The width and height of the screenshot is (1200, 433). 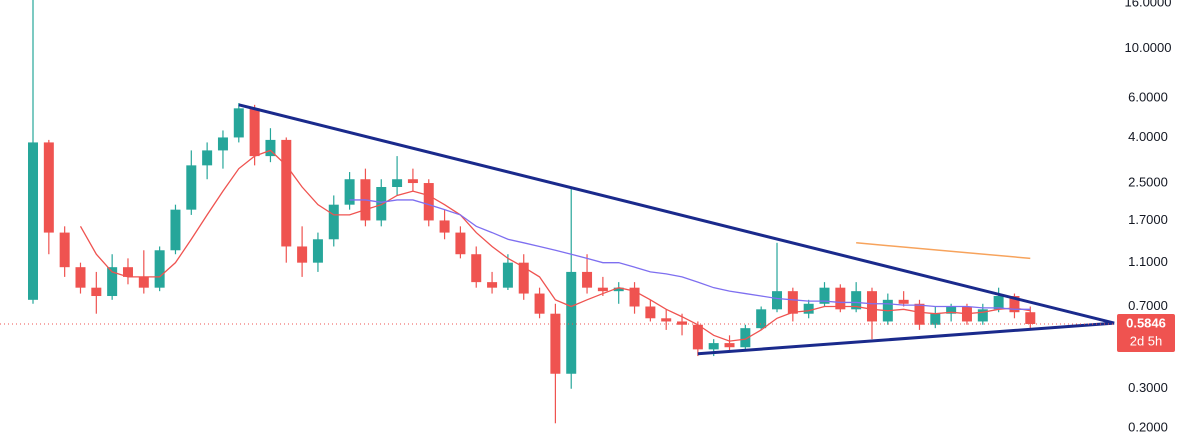 What do you see at coordinates (690, 254) in the screenshot?
I see `moving-average` at bounding box center [690, 254].